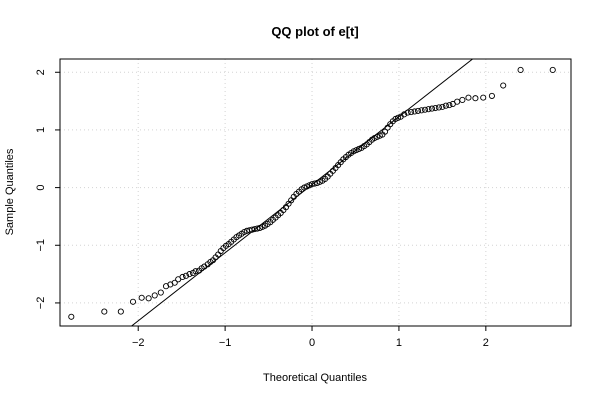 Image resolution: width=599 pixels, height=400 pixels. Describe the element at coordinates (10, 191) in the screenshot. I see `y-axis-label: Sample Quantiles` at that location.